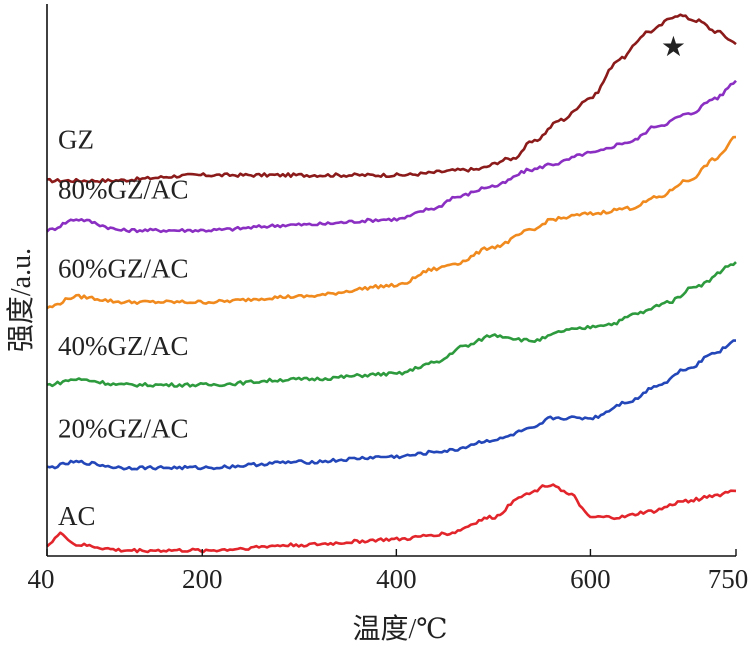  What do you see at coordinates (399, 629) in the screenshot?
I see `x-axis-title: 温度/℃` at bounding box center [399, 629].